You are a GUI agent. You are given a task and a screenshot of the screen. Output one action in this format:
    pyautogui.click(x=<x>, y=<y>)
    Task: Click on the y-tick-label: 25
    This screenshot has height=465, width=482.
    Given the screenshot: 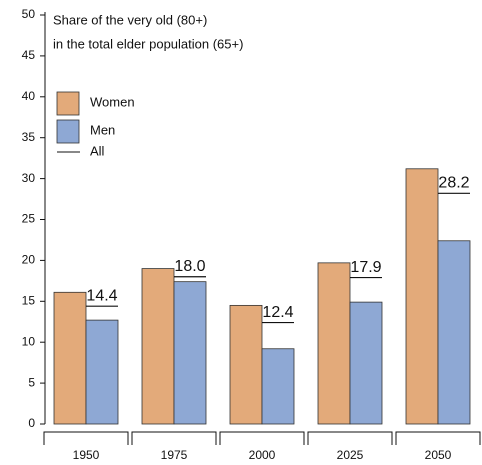 What is the action you would take?
    pyautogui.click(x=29, y=219)
    